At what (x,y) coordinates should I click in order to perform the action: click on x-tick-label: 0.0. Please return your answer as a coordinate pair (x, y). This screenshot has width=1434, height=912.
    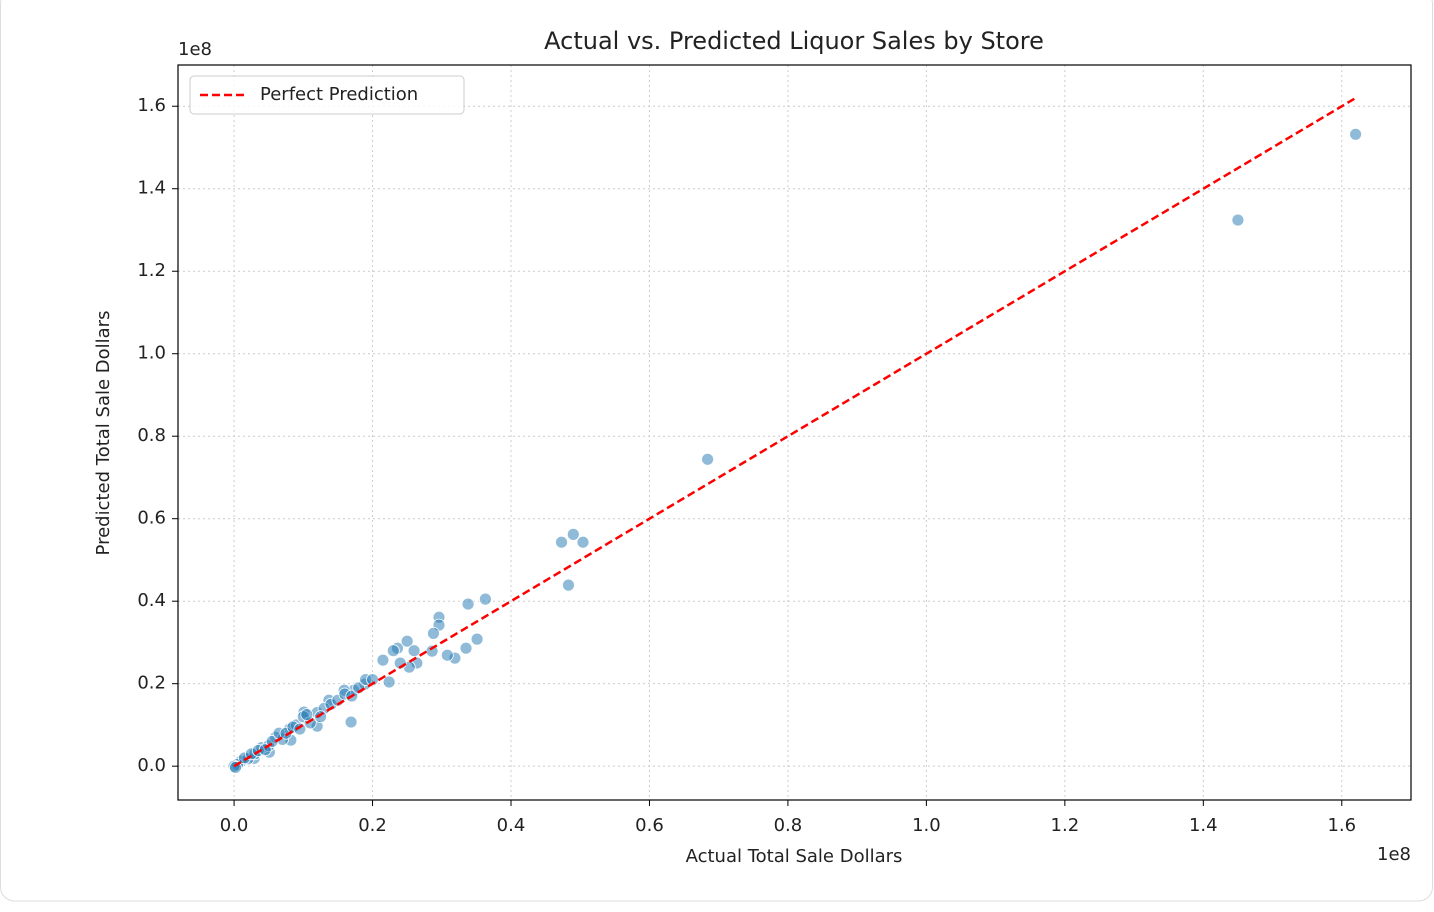
    Looking at the image, I should click on (234, 825).